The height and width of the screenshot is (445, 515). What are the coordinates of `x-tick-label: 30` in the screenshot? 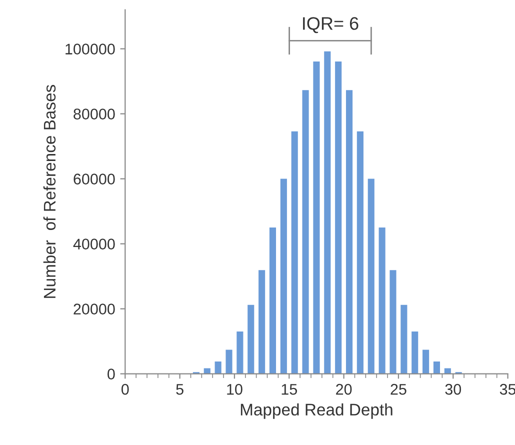 It's located at (453, 389).